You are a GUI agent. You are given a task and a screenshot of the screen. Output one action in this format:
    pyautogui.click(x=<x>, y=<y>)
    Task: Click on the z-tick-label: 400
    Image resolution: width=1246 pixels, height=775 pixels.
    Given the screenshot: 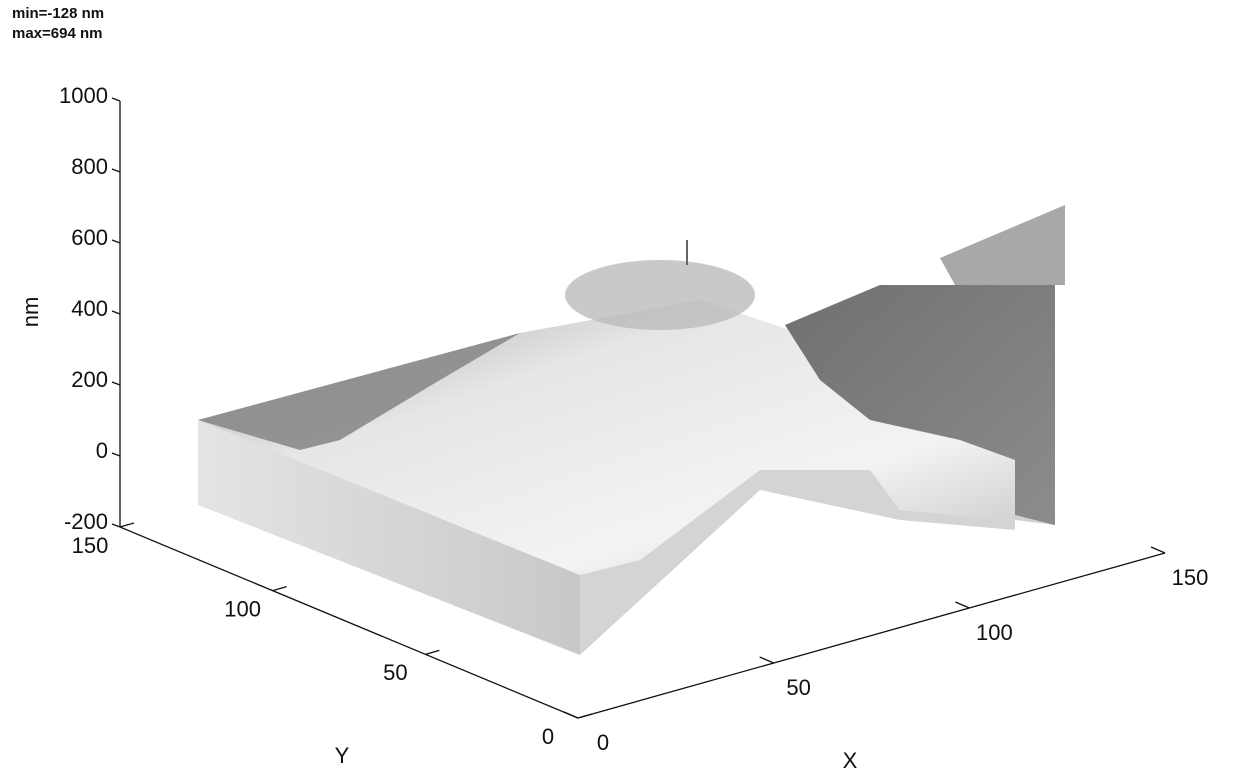 What is the action you would take?
    pyautogui.click(x=89, y=308)
    